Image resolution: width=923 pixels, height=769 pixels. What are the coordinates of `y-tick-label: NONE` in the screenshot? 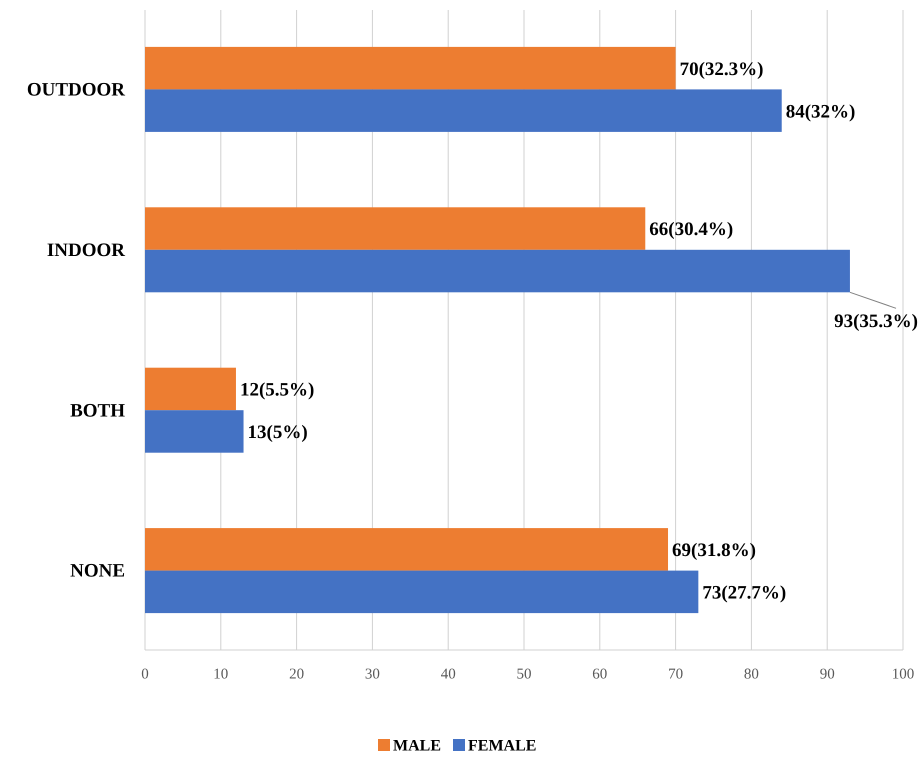 It's located at (97, 571).